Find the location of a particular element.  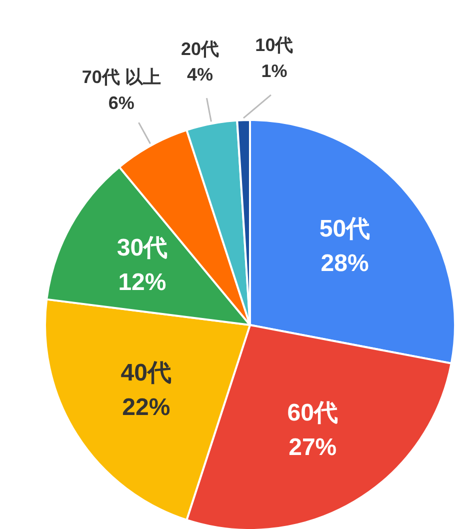

data-label: 22% is located at coordinates (146, 408).